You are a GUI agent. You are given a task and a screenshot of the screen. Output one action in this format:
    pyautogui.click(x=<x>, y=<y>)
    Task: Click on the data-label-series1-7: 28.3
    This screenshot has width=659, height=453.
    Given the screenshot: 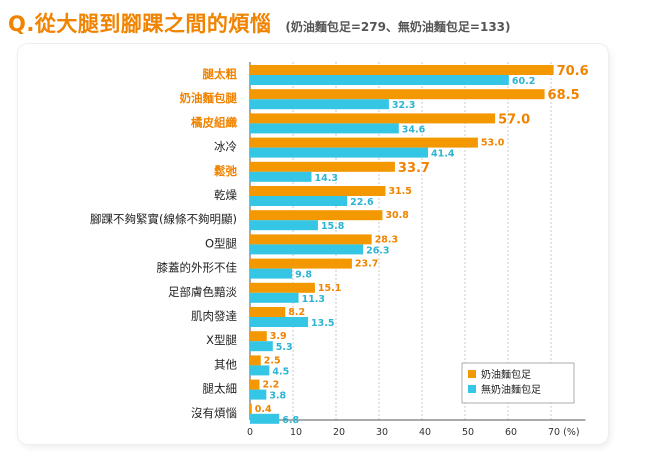 What is the action you would take?
    pyautogui.click(x=386, y=239)
    